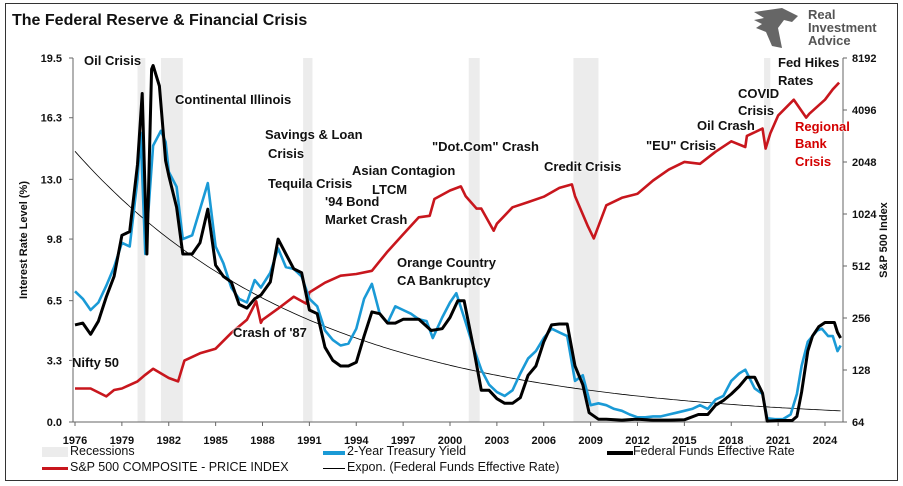  What do you see at coordinates (446, 262) in the screenshot?
I see `annotation-label: Orange Country` at bounding box center [446, 262].